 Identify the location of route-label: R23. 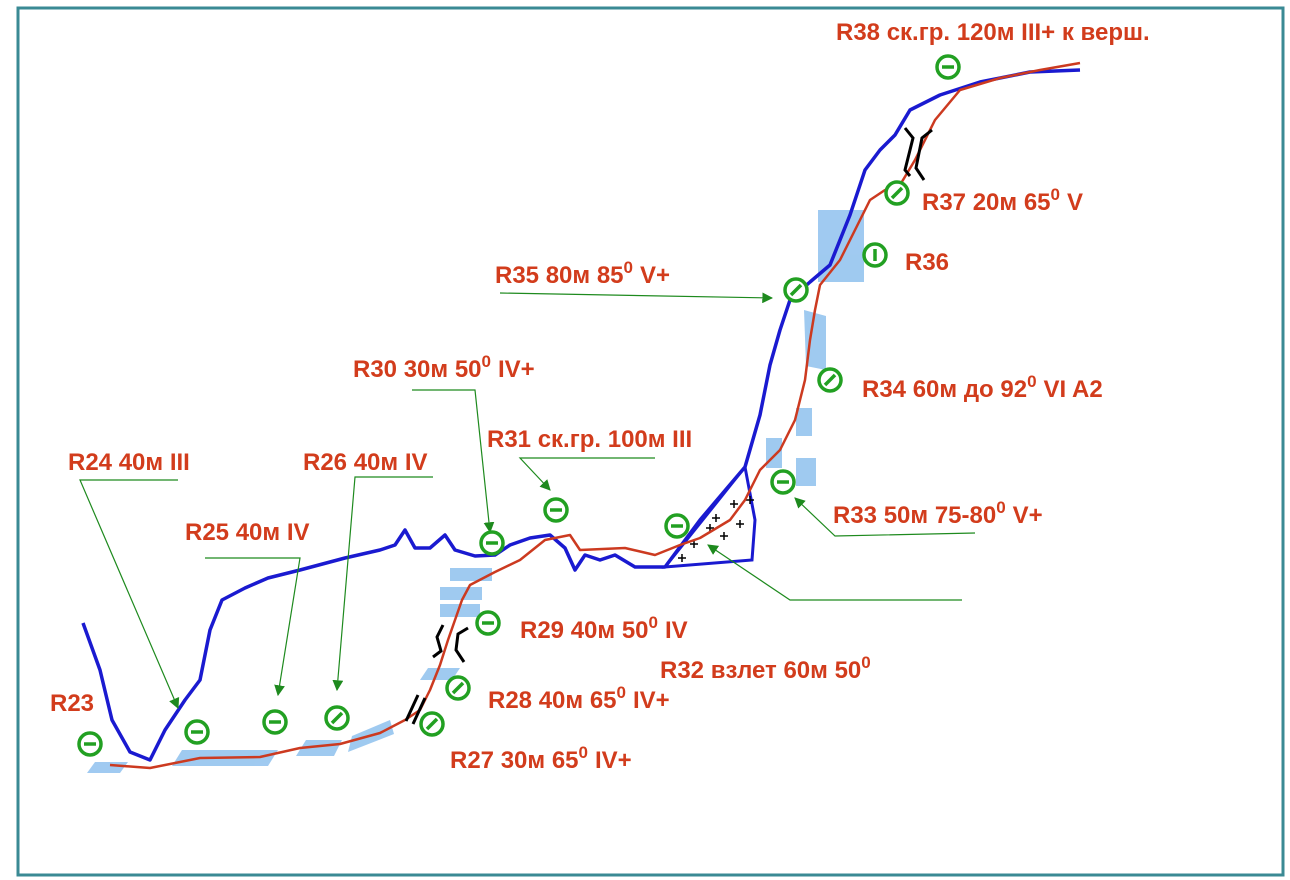
(72, 703).